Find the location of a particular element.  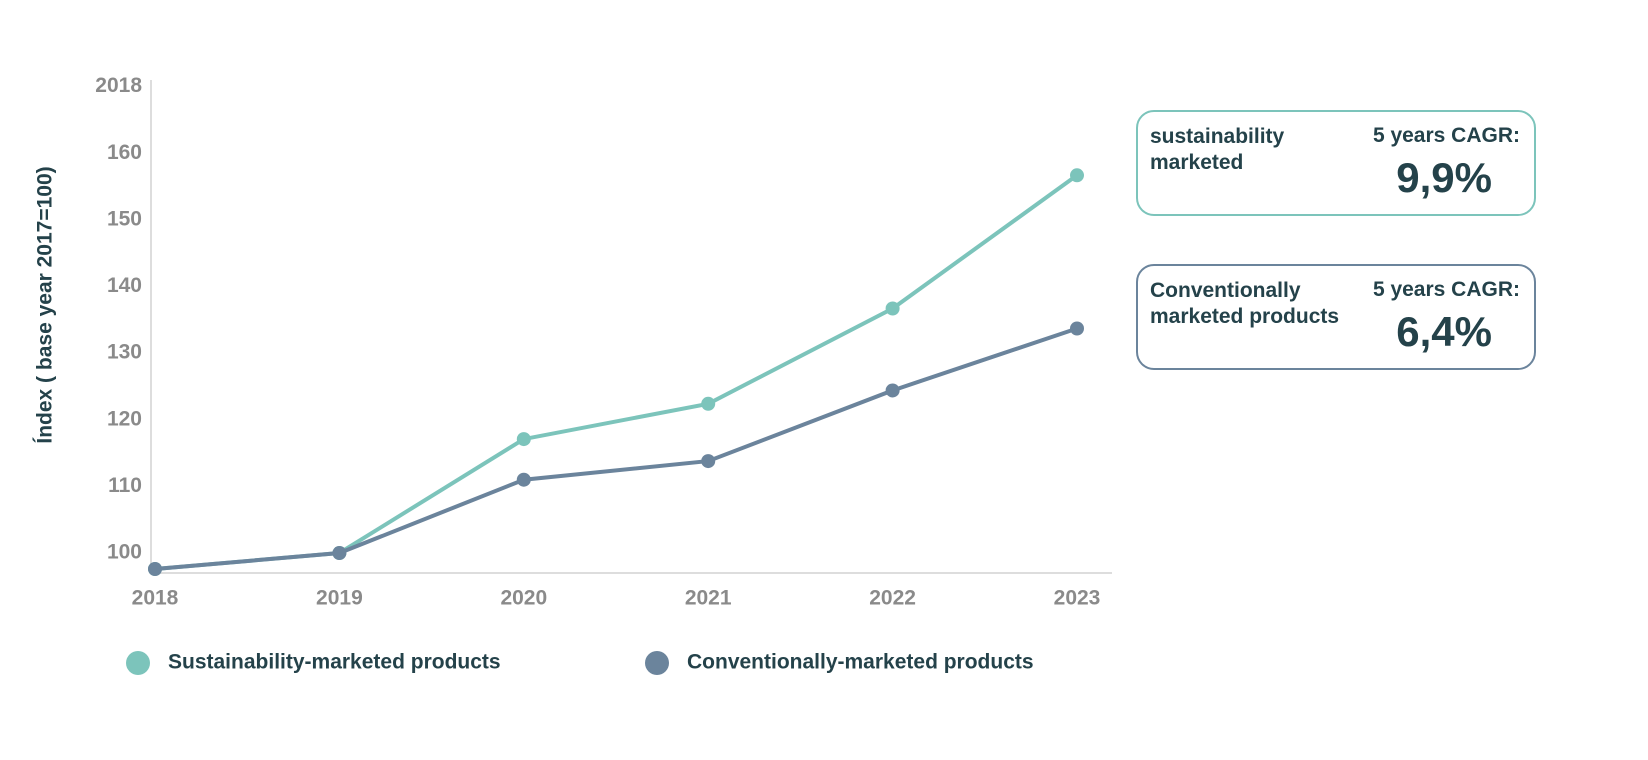

y-tick-label: 2018 is located at coordinates (118, 85).